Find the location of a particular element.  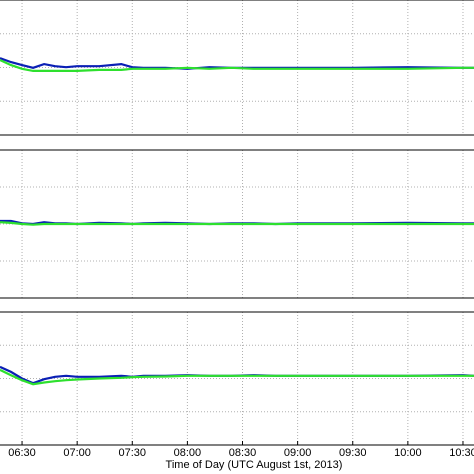

x-tick-label: 08:00 is located at coordinates (188, 453).